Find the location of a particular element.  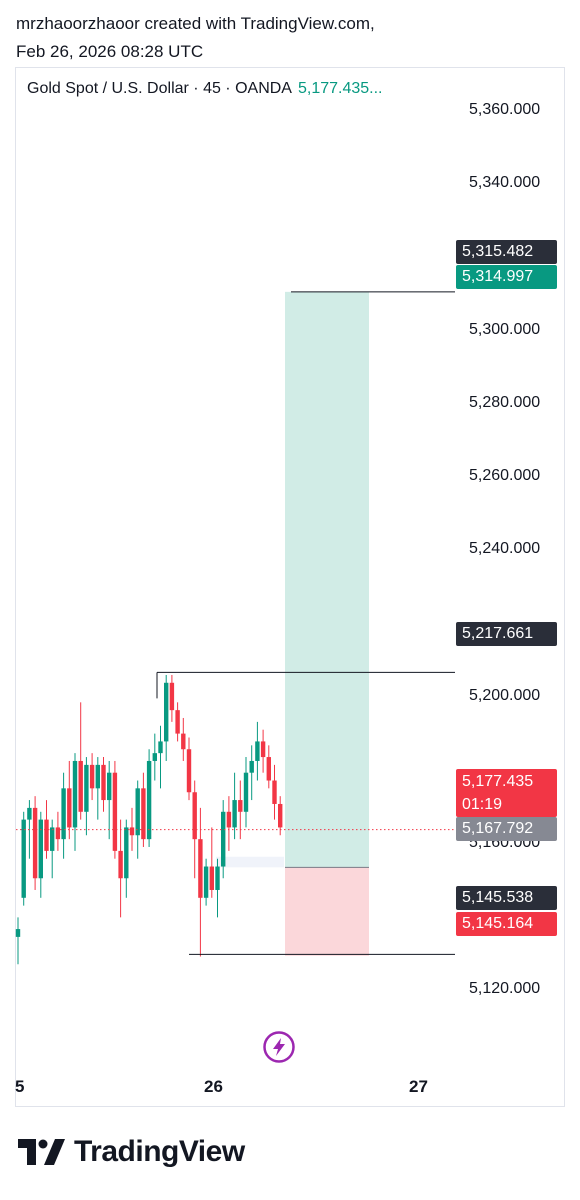

swing-high-tag: 5,217.661 is located at coordinates (506, 634).